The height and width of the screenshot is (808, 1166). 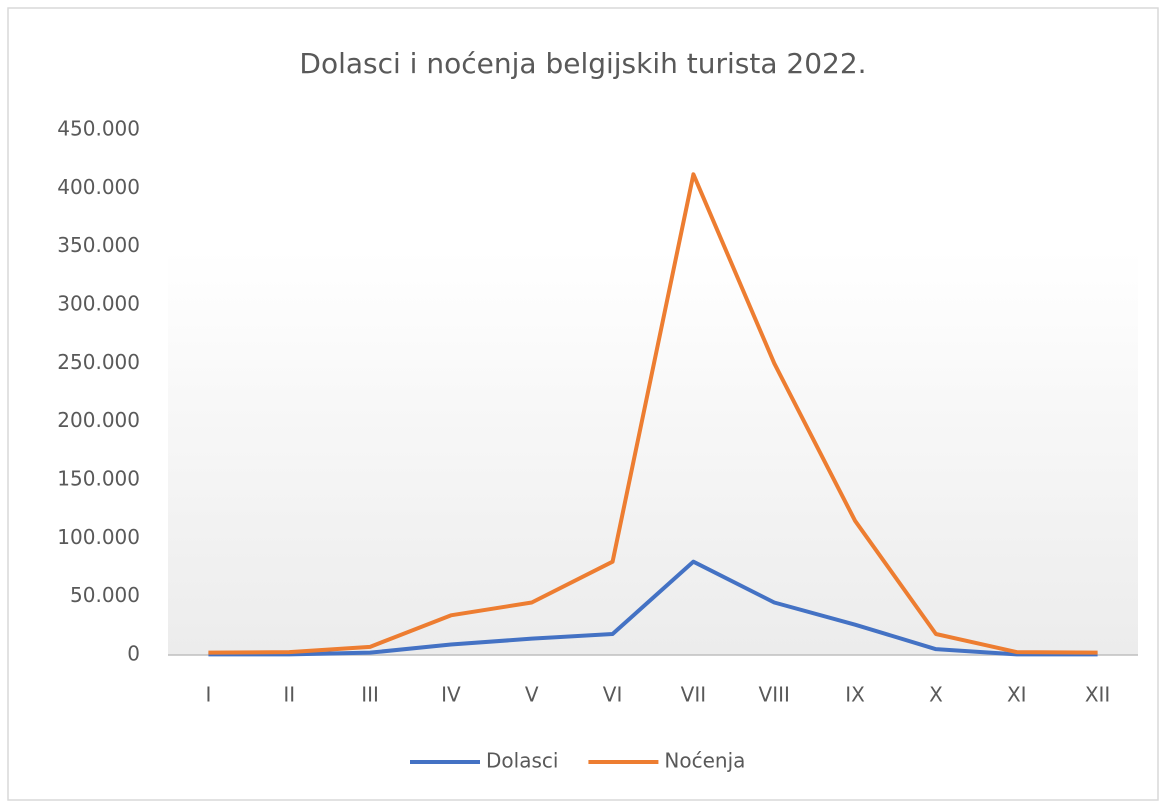 I want to click on line-series, so click(x=653, y=608).